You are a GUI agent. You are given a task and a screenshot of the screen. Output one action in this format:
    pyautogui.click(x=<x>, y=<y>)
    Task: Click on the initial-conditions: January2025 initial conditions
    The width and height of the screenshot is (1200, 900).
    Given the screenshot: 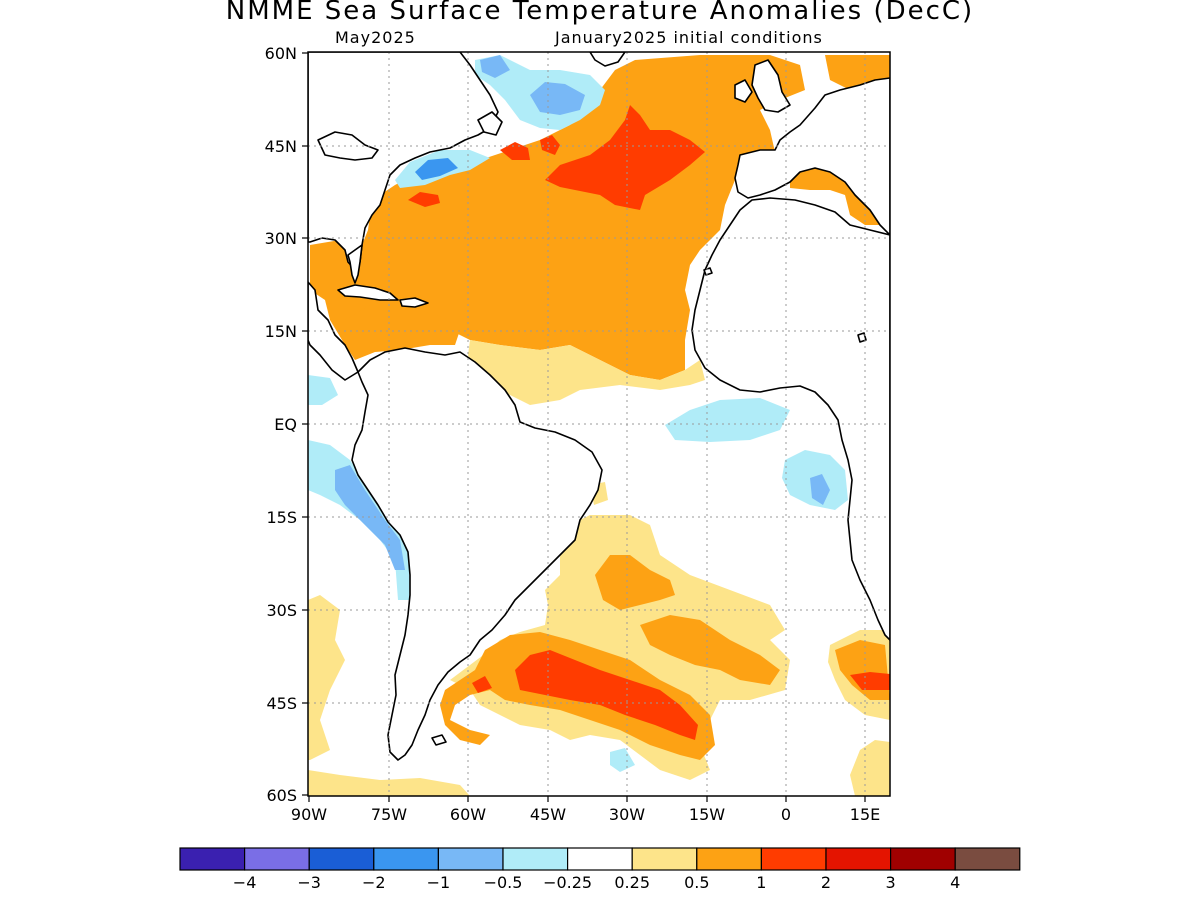 What is the action you would take?
    pyautogui.click(x=689, y=37)
    